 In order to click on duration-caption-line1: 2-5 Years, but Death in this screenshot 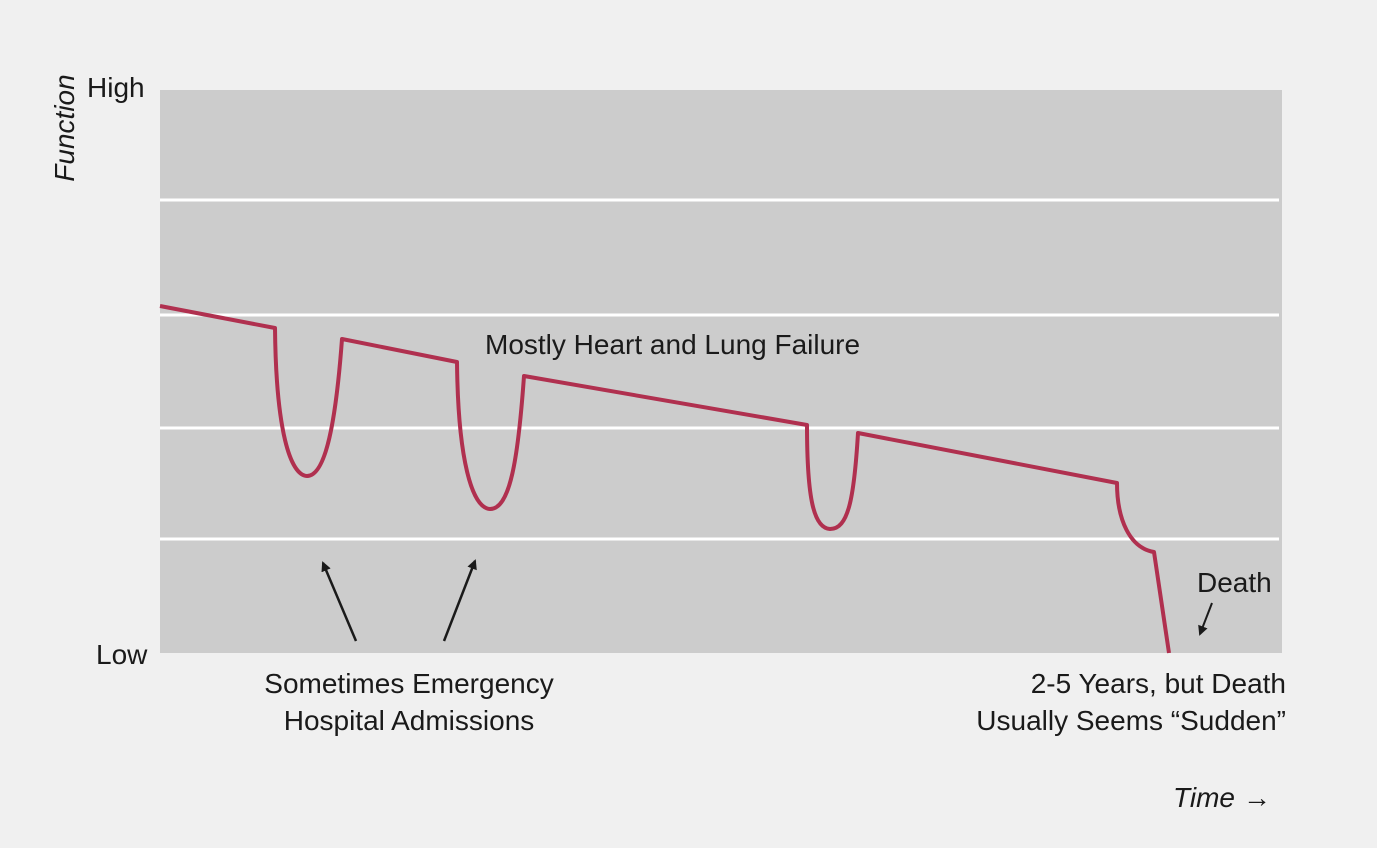, I will do `click(1158, 683)`.